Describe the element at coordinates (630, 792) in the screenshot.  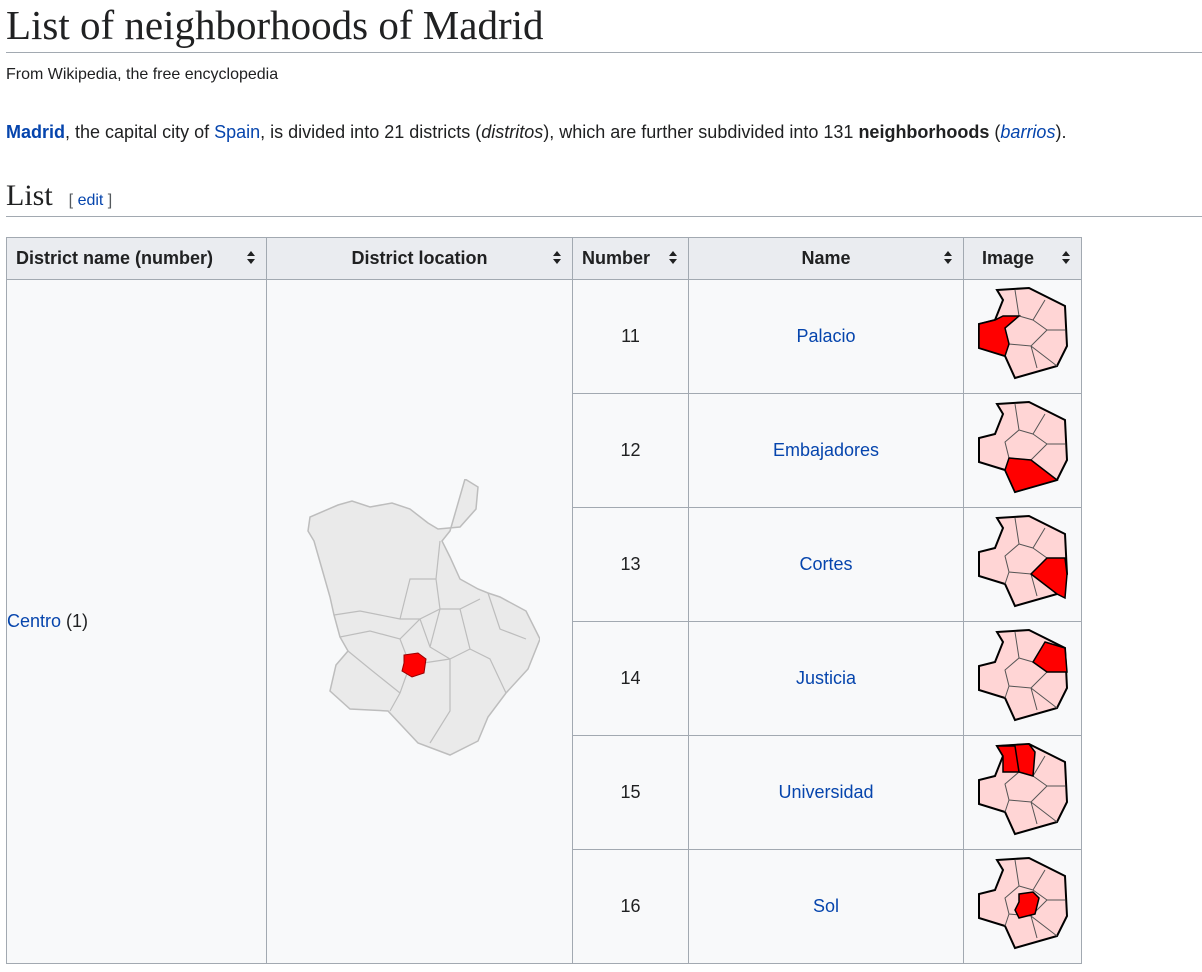
I see `neighborhood-number: 15` at that location.